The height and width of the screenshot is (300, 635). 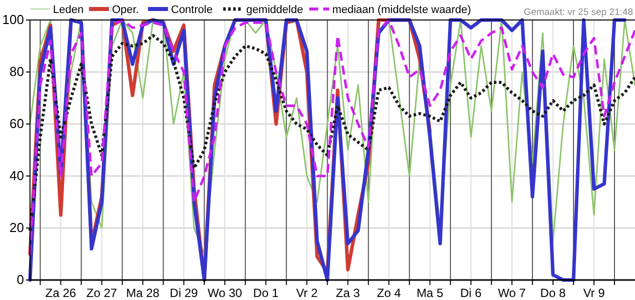 I want to click on x-tick-label: Wo 30, so click(x=225, y=293).